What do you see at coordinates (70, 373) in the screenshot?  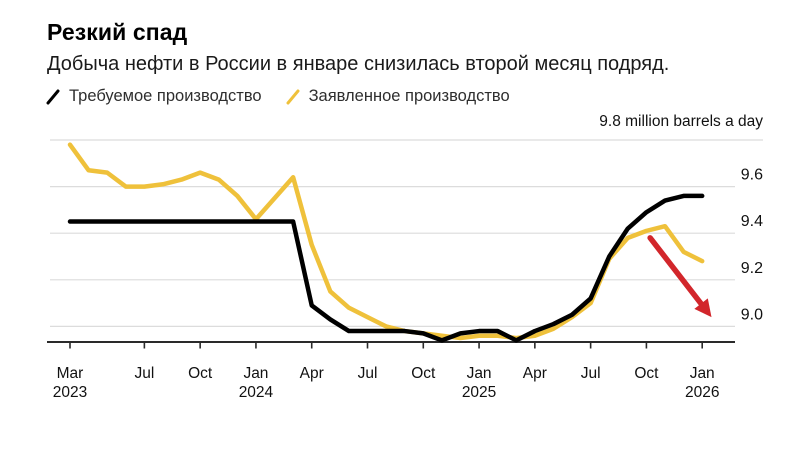 I see `x-tick-month-label: Mar` at bounding box center [70, 373].